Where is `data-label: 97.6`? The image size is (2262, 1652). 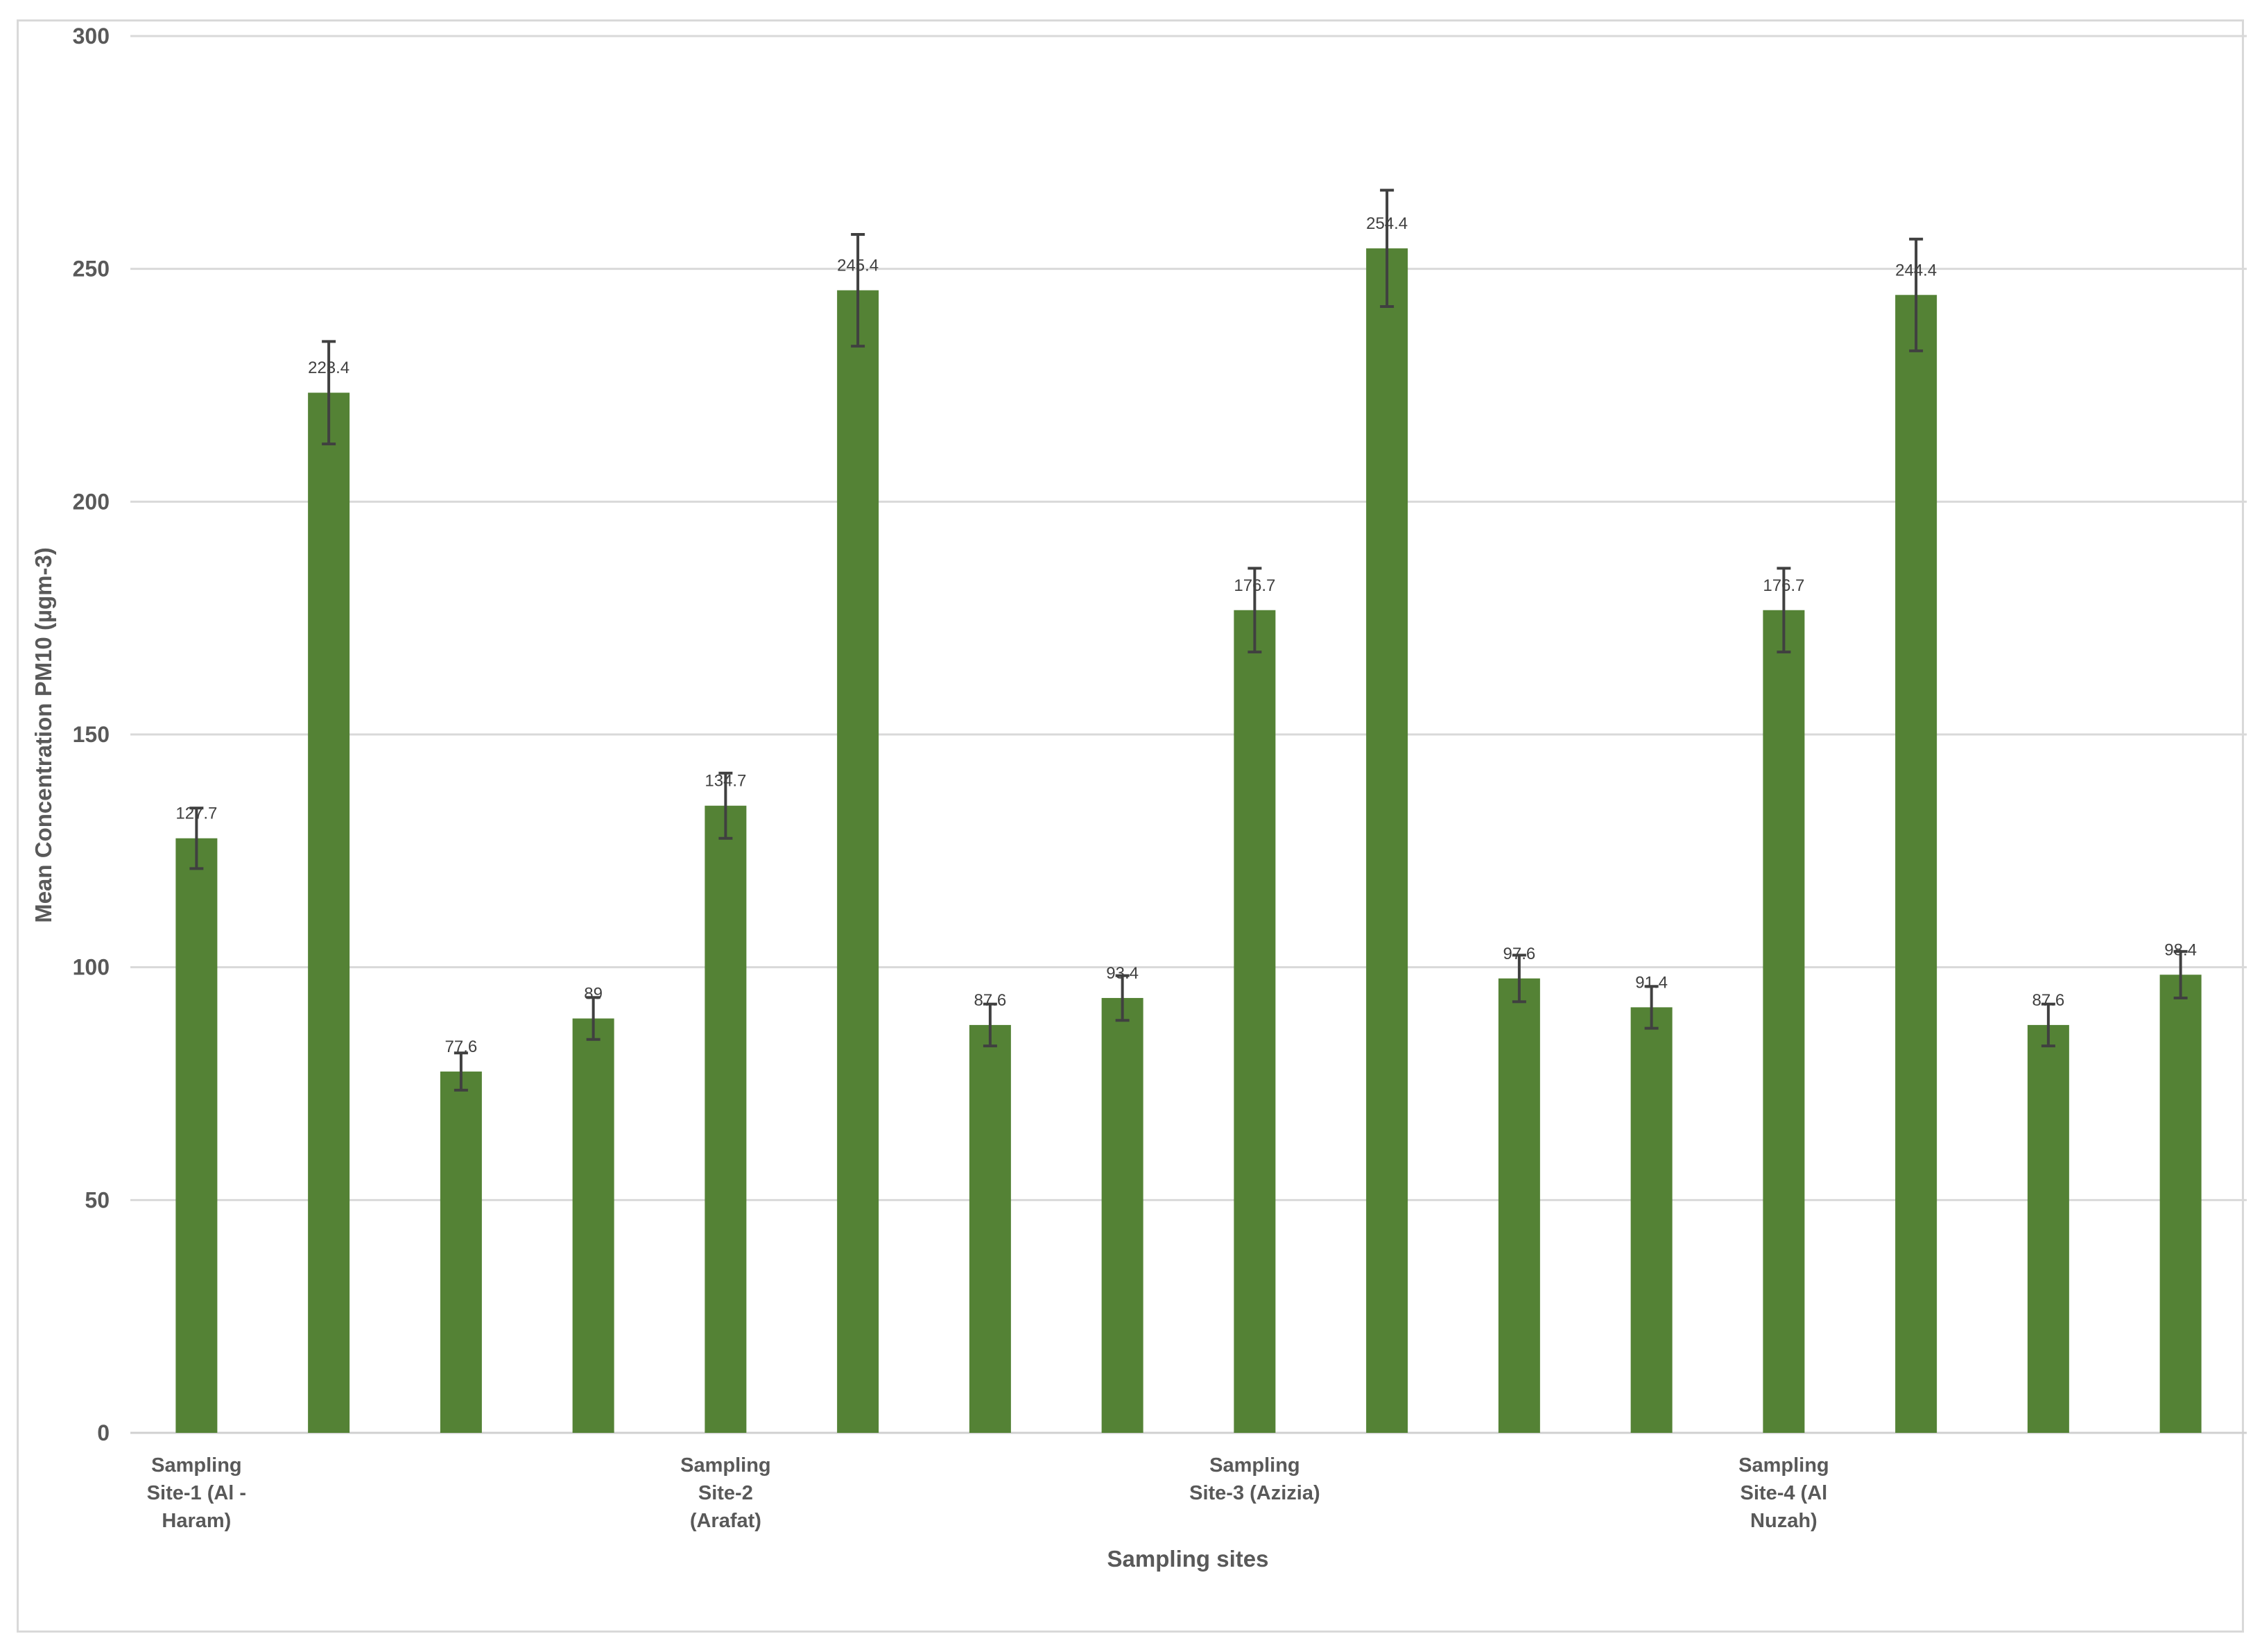
data-label: 97.6 is located at coordinates (1519, 954).